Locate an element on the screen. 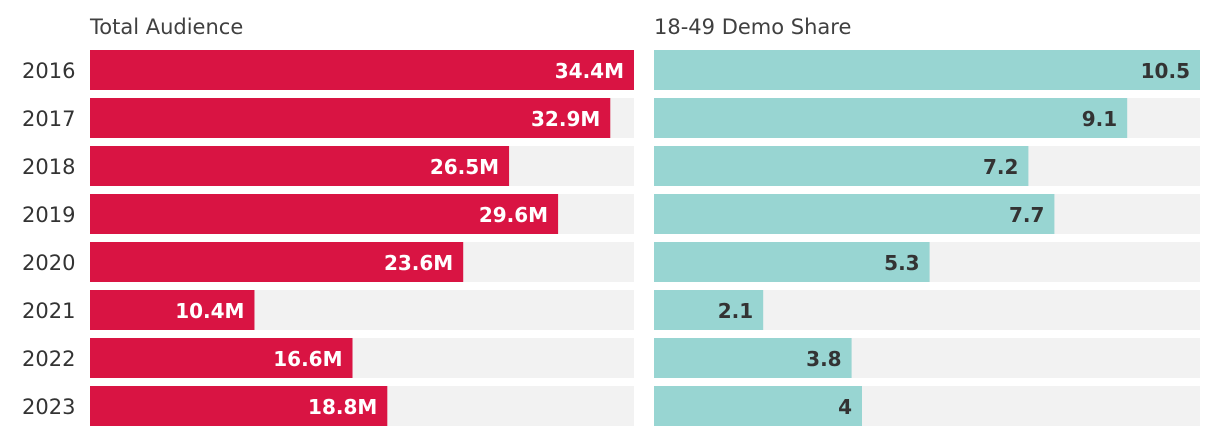 The width and height of the screenshot is (1220, 436). year-label: 2020 is located at coordinates (48, 263).